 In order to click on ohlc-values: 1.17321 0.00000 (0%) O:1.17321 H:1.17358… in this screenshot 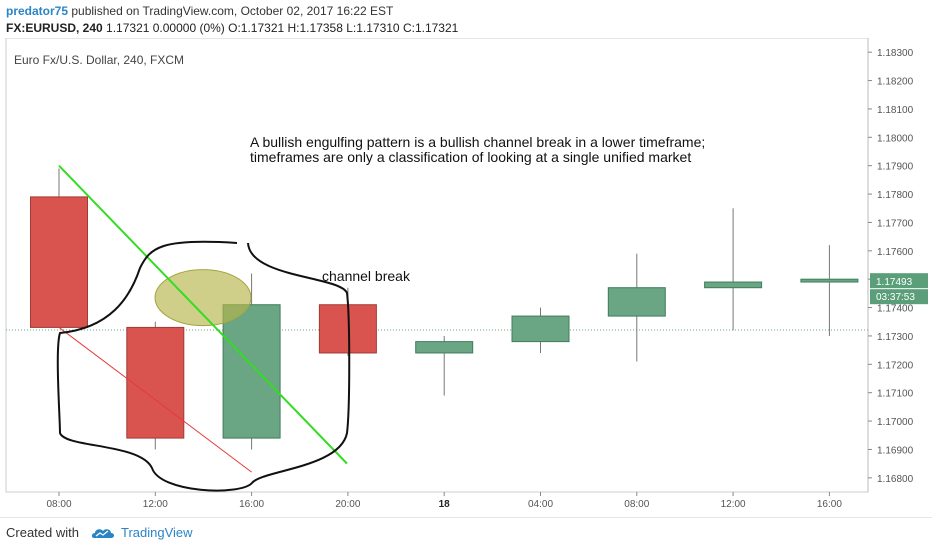, I will do `click(280, 28)`.